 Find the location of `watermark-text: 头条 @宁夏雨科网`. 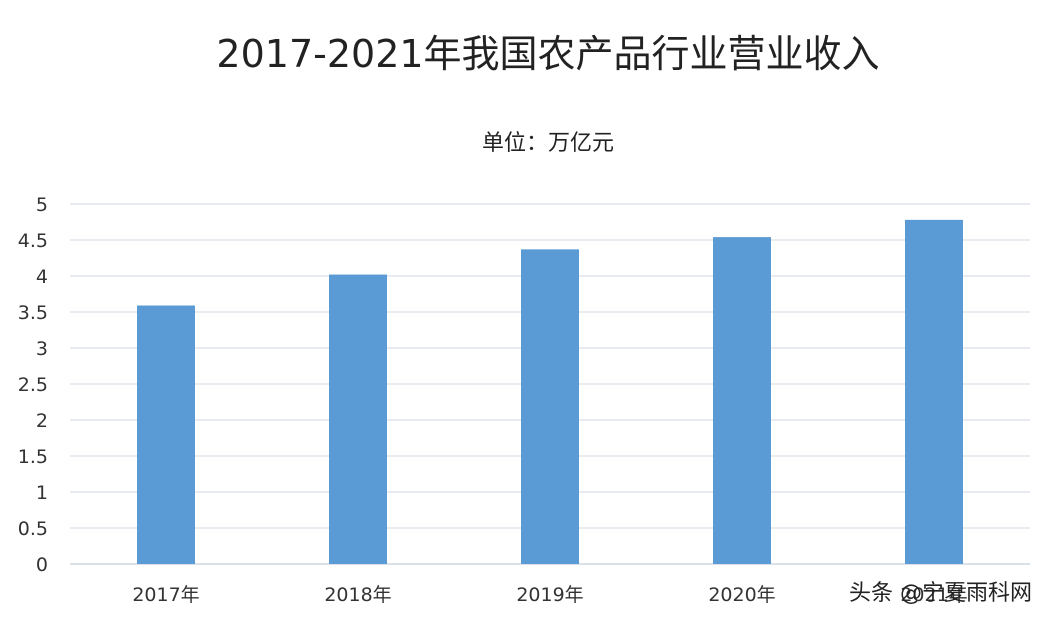

watermark-text: 头条 @宁夏雨科网 is located at coordinates (940, 593).